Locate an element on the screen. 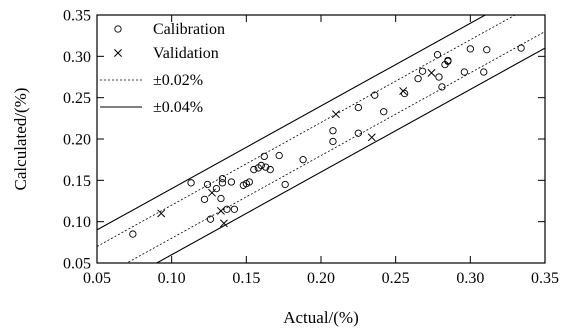  x-tick-label: 0.15 is located at coordinates (246, 278).